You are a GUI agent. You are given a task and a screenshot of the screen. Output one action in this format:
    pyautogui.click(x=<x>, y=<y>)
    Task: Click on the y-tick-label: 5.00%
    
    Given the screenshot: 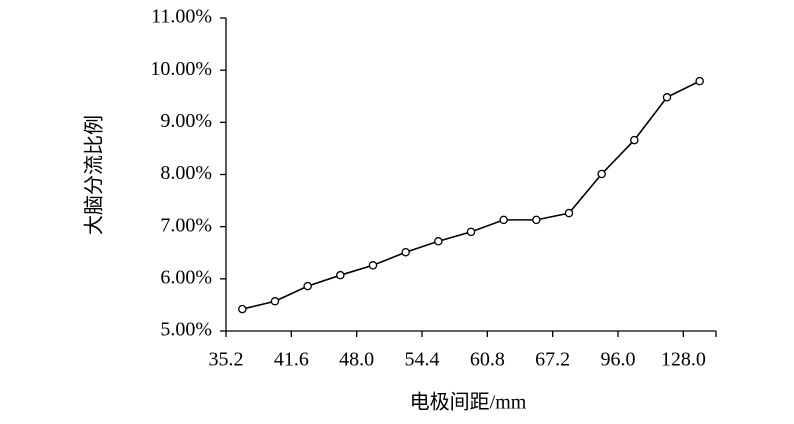 What is the action you would take?
    pyautogui.click(x=186, y=330)
    